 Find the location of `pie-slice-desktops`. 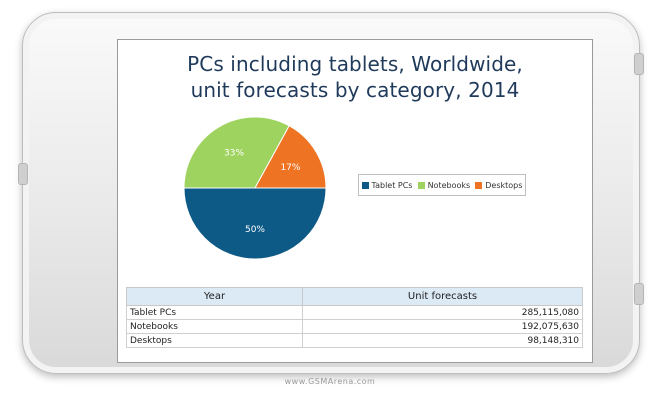

pie-slice-desktops is located at coordinates (290, 157).